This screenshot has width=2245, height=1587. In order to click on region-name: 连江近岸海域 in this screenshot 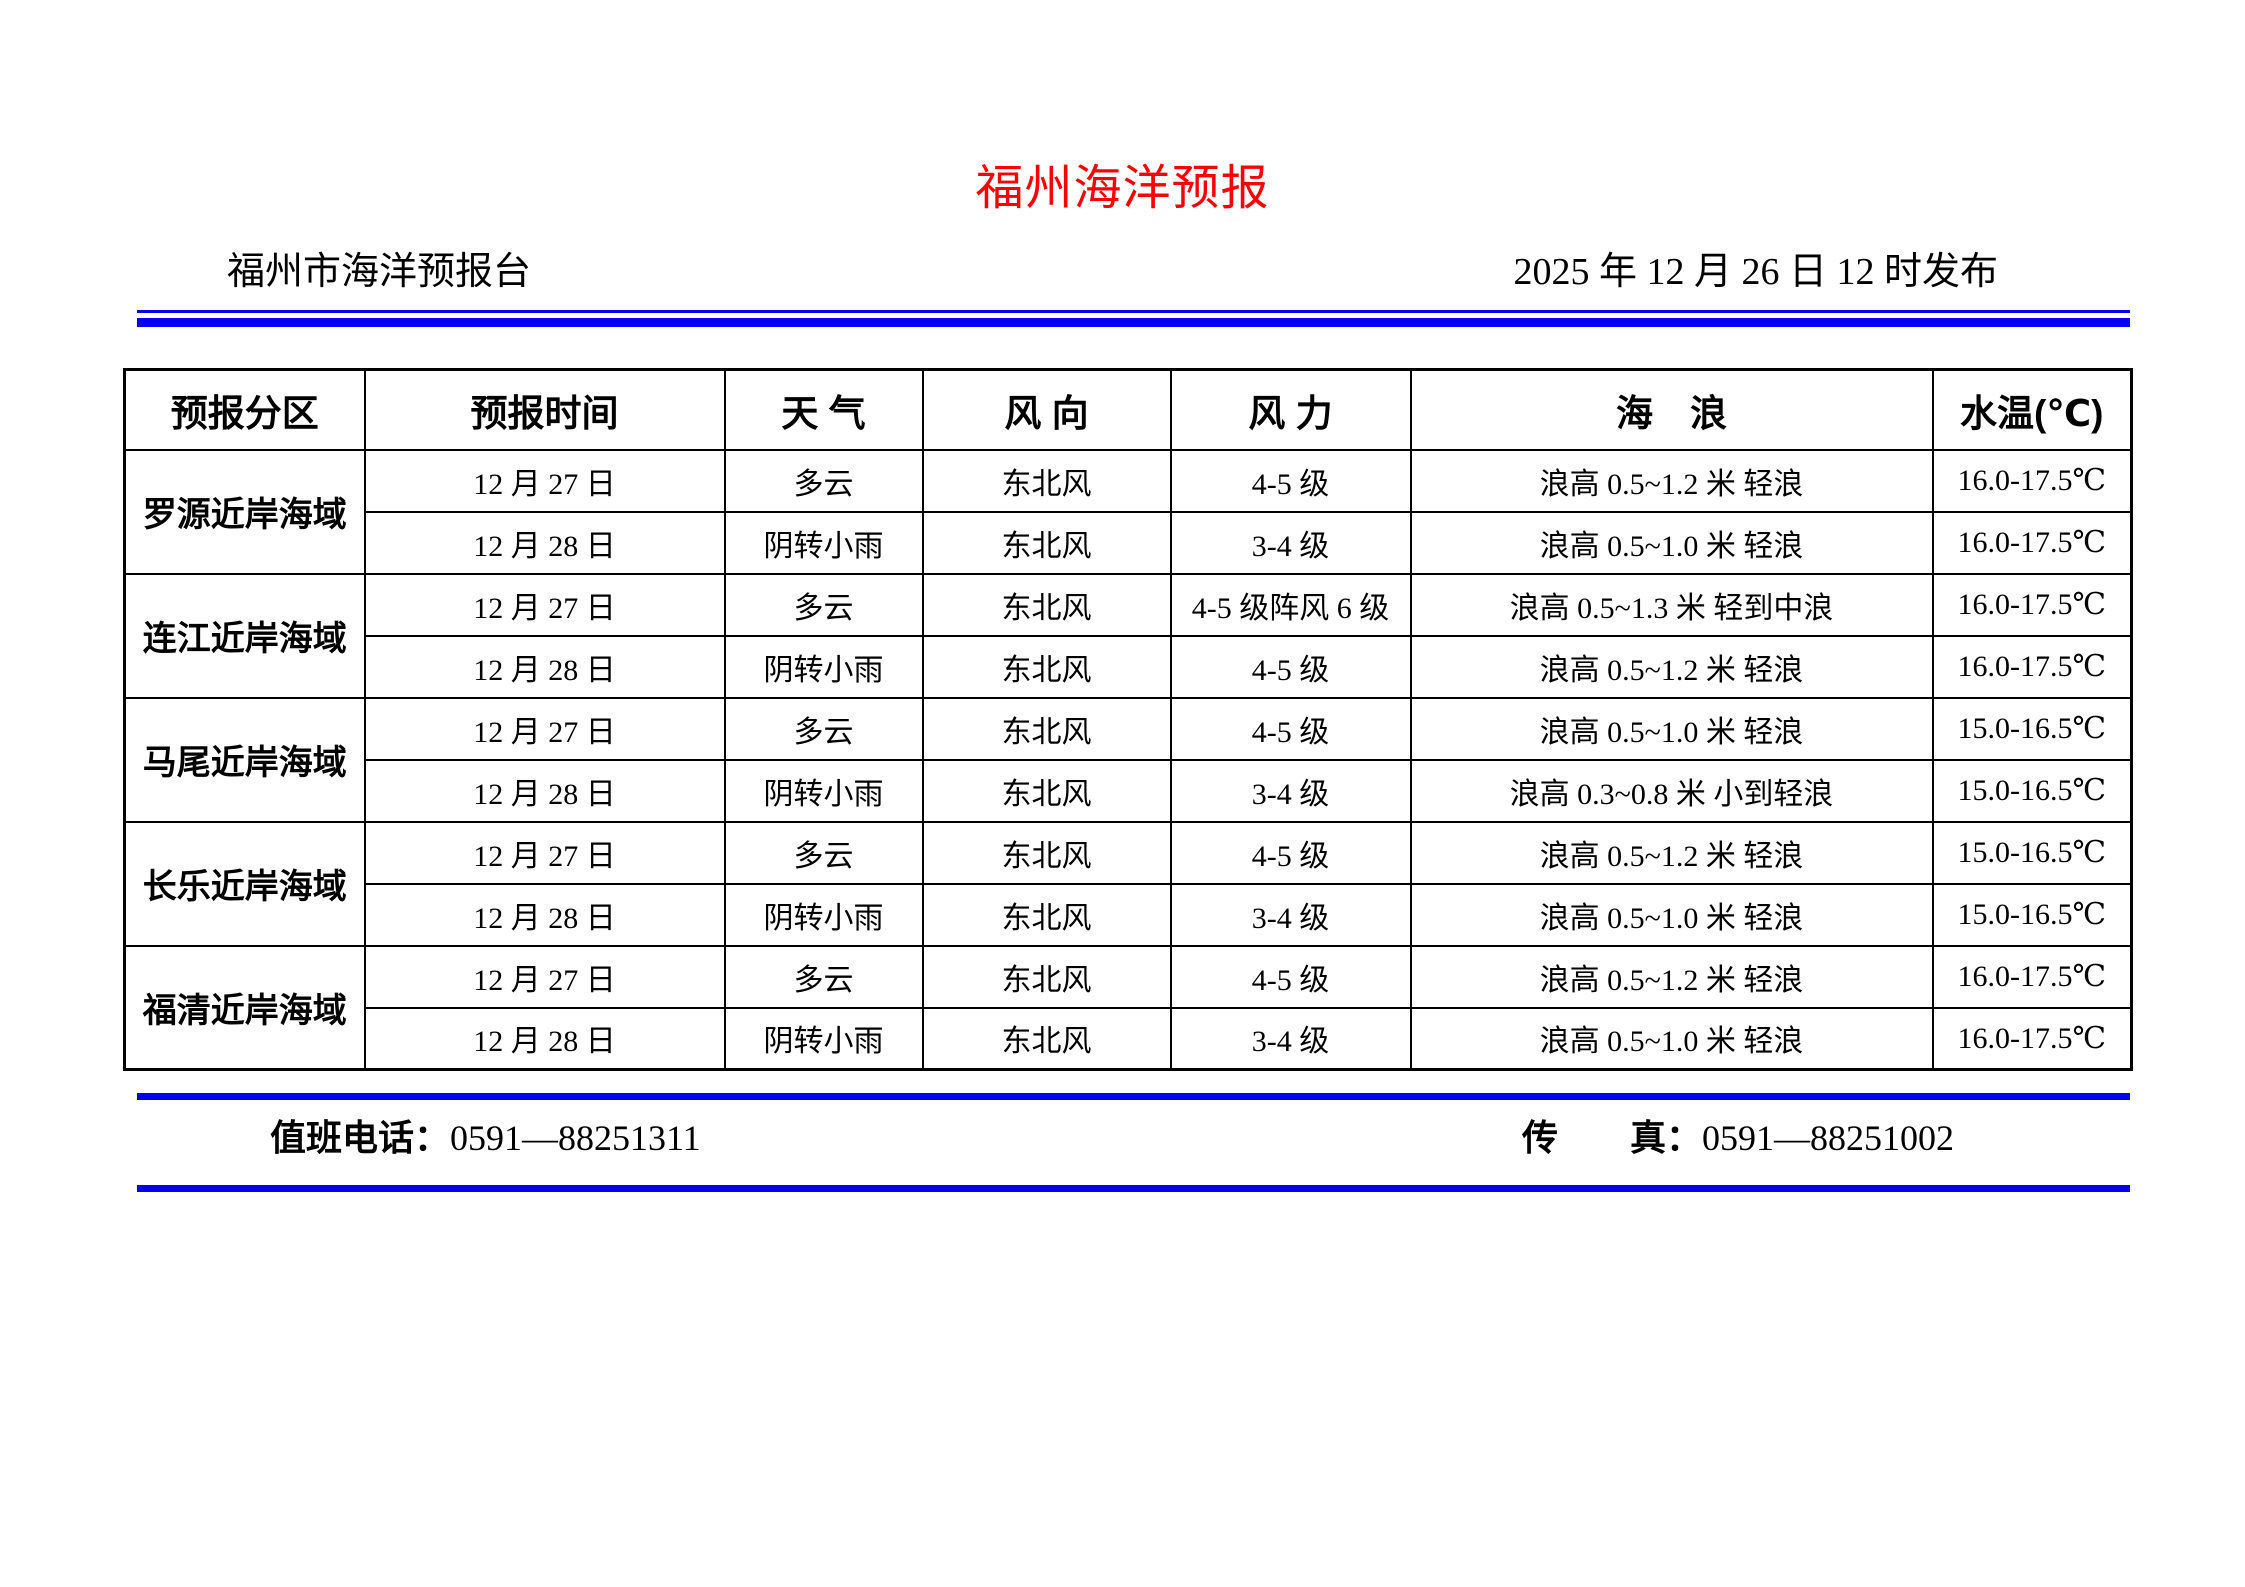, I will do `click(244, 635)`.